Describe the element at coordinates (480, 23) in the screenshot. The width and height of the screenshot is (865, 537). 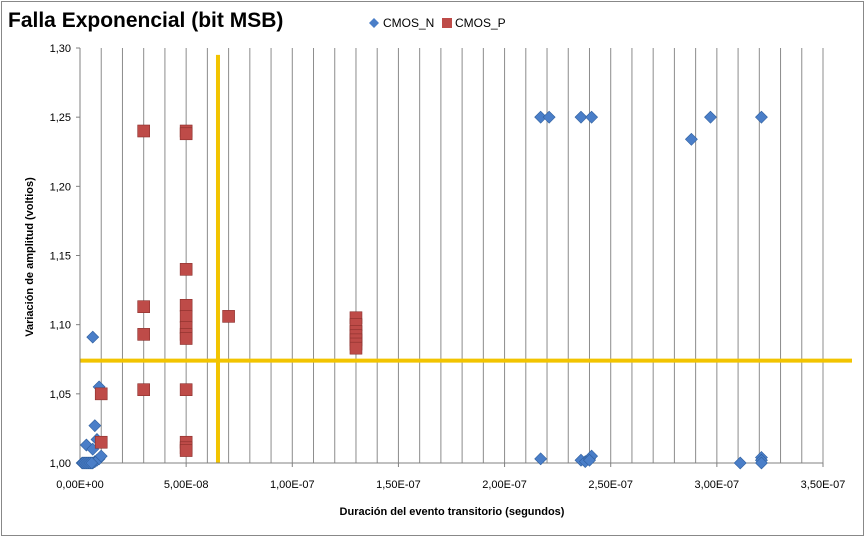
I see `legend-label-cmos-p: CMOS_P` at that location.